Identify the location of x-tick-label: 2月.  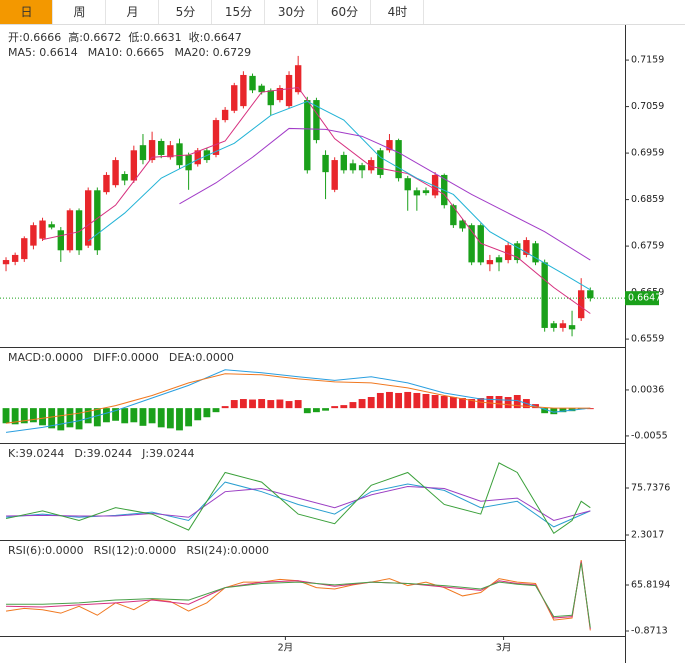
(286, 648).